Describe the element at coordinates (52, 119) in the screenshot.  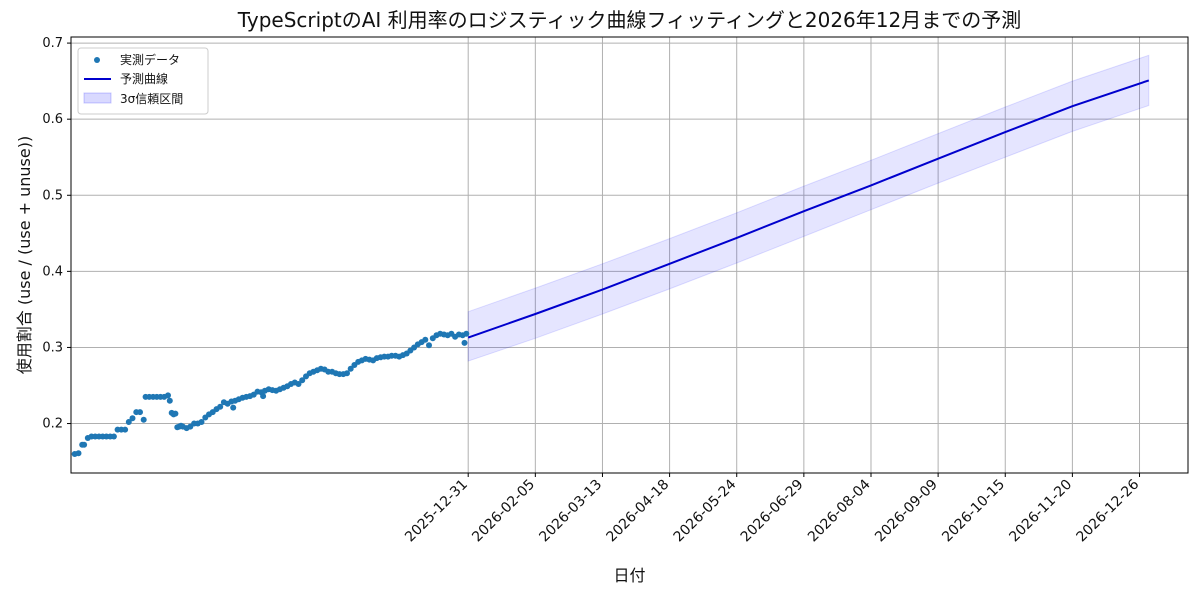
I see `y-tick-label: 0.6` at that location.